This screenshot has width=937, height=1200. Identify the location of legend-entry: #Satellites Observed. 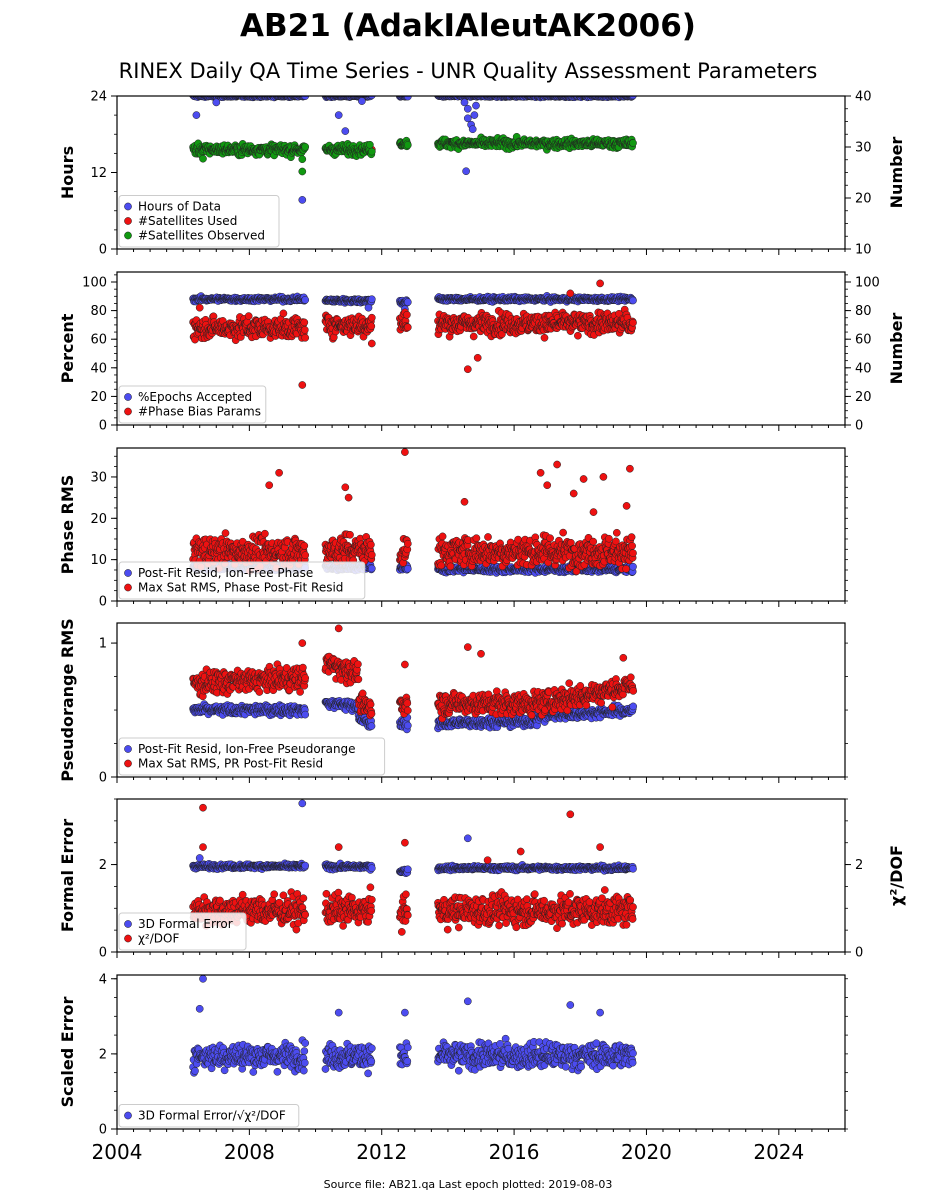
(201, 236).